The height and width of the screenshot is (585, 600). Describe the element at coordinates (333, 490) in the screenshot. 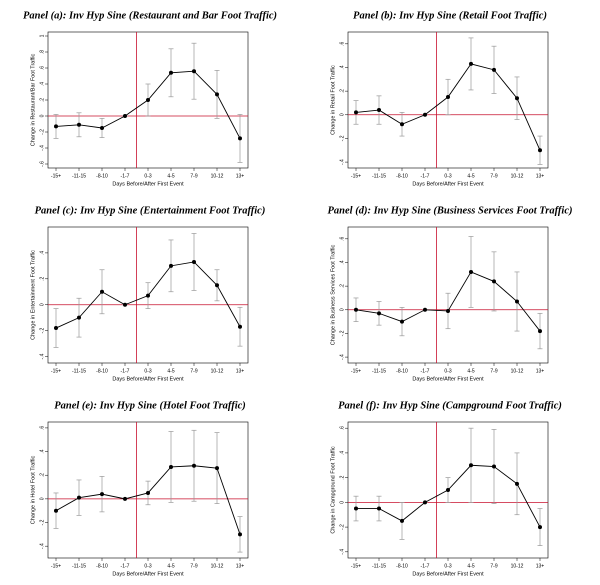

I see `y-axis-label: Change in Campground Foot Traffic` at that location.